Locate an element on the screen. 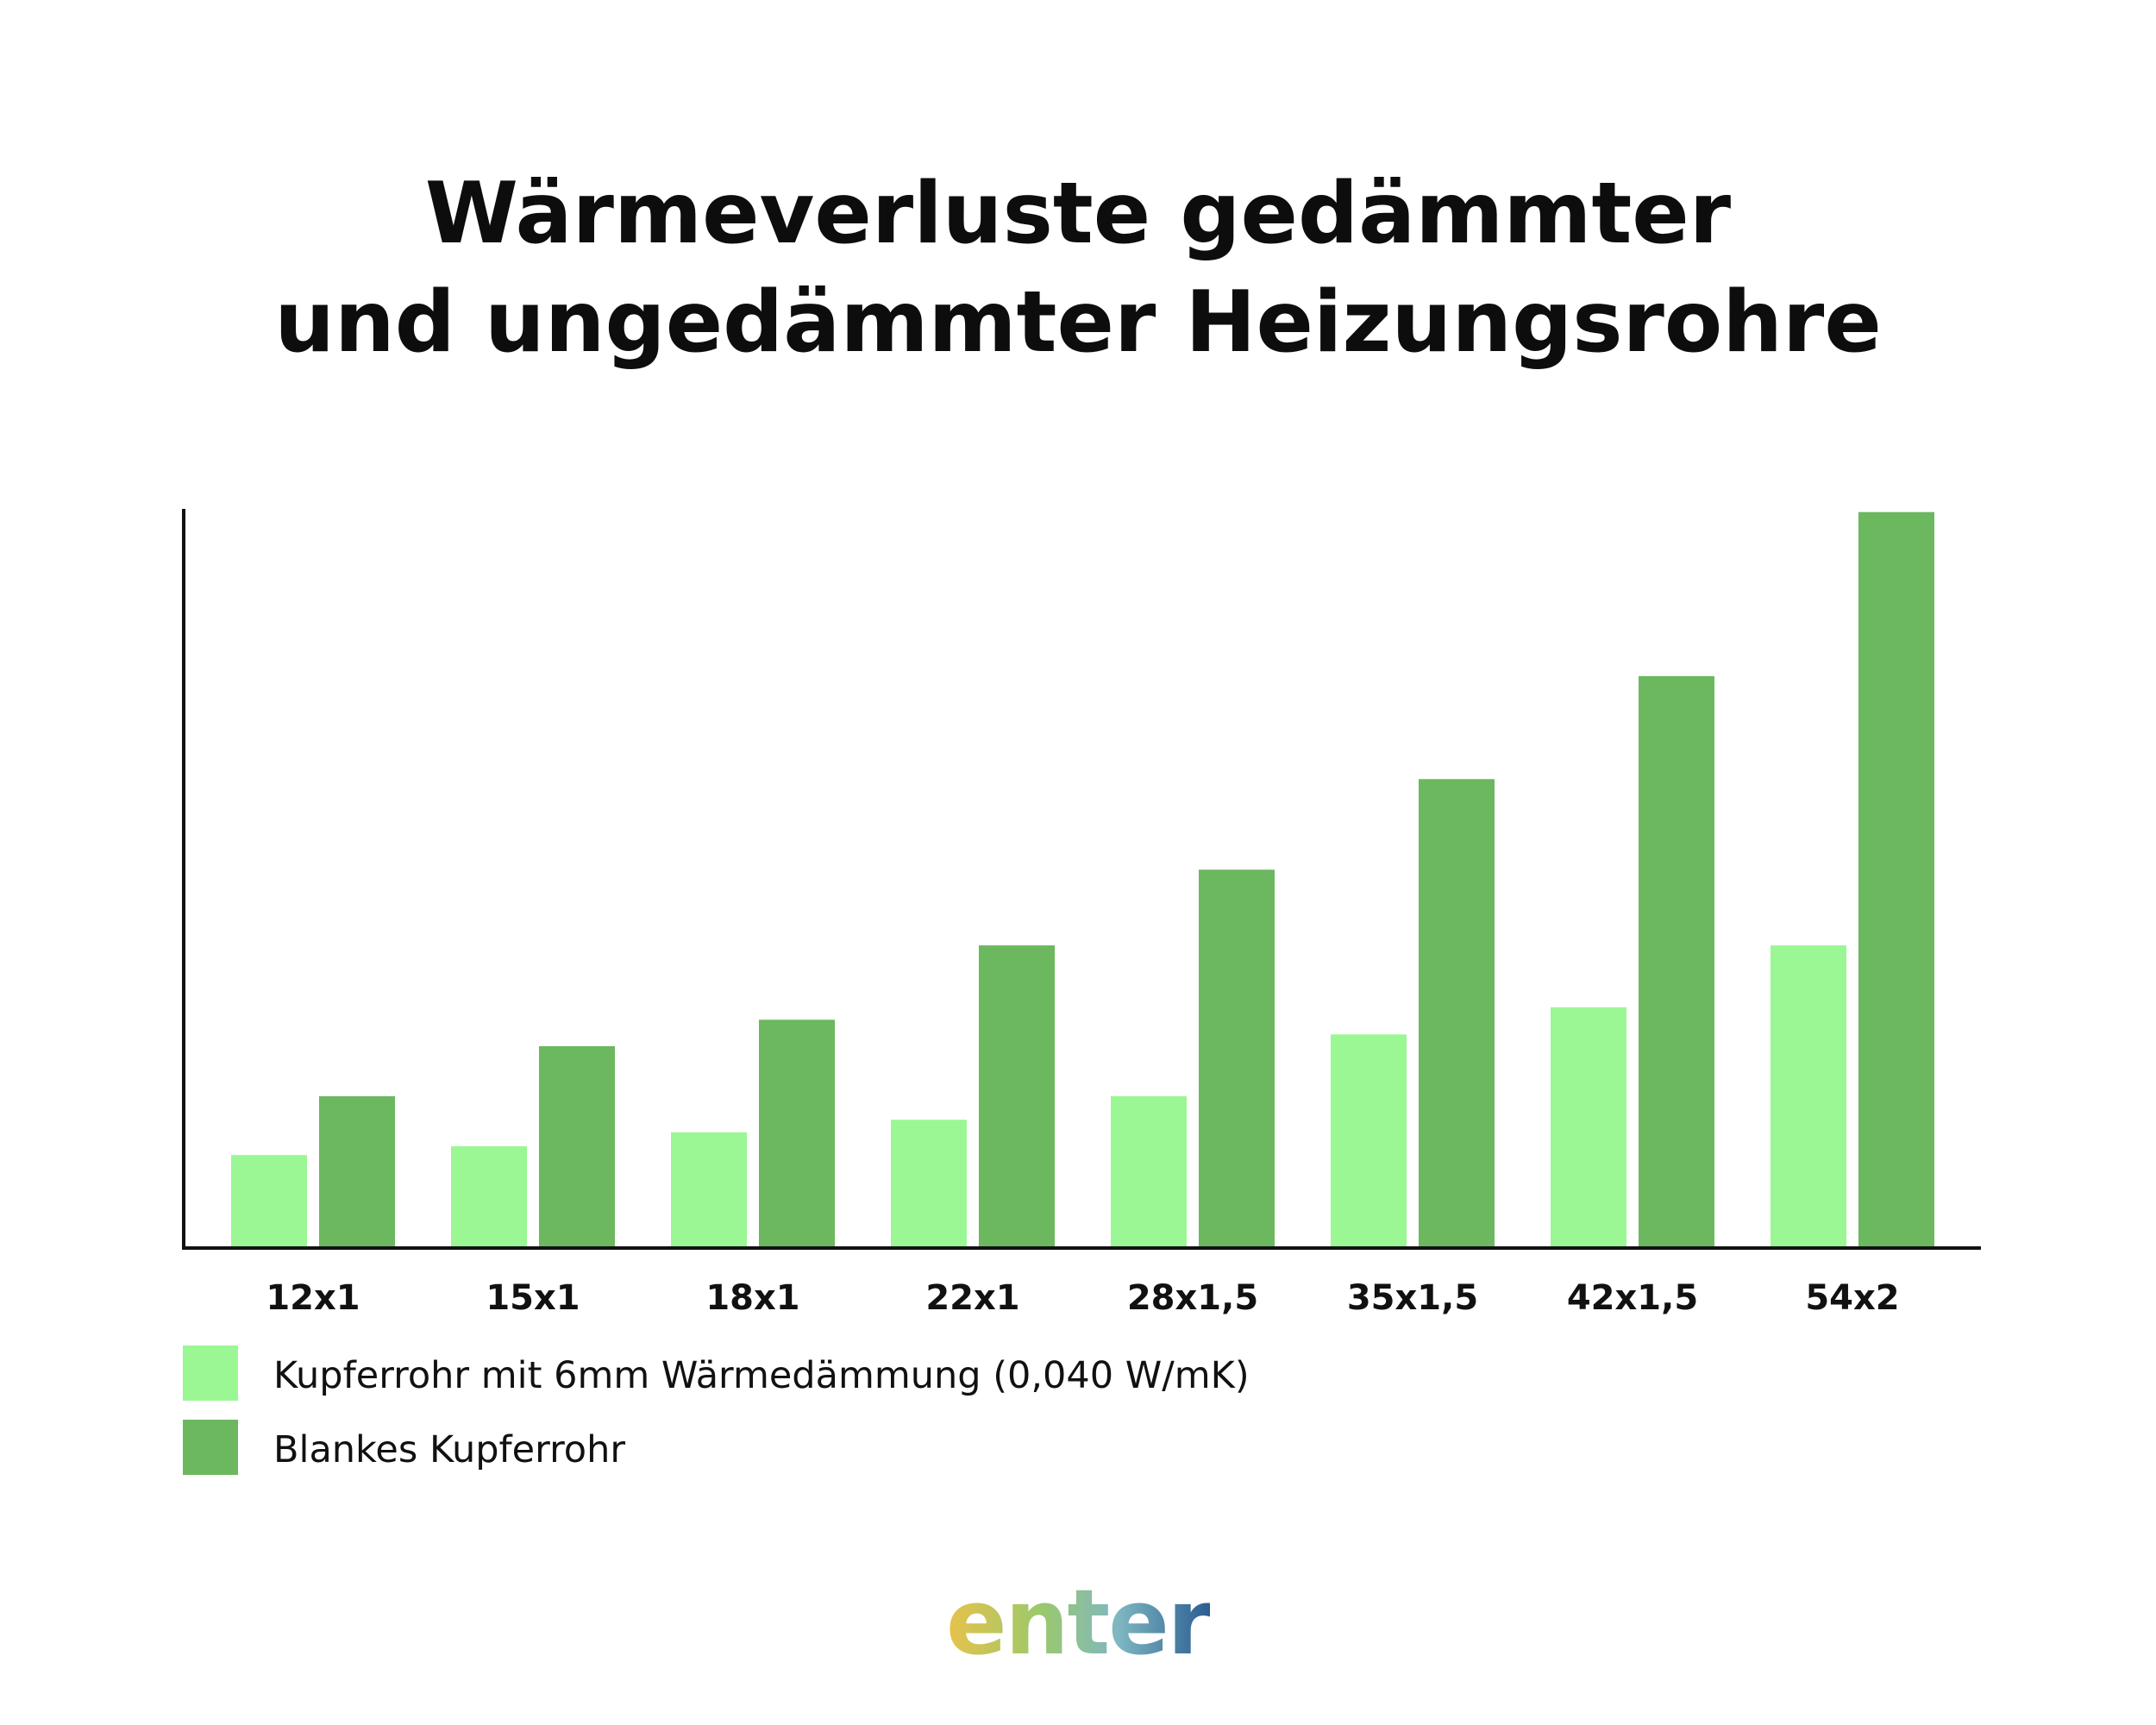 The width and height of the screenshot is (2156, 1725). x-tick-label: 18x1 is located at coordinates (752, 1298).